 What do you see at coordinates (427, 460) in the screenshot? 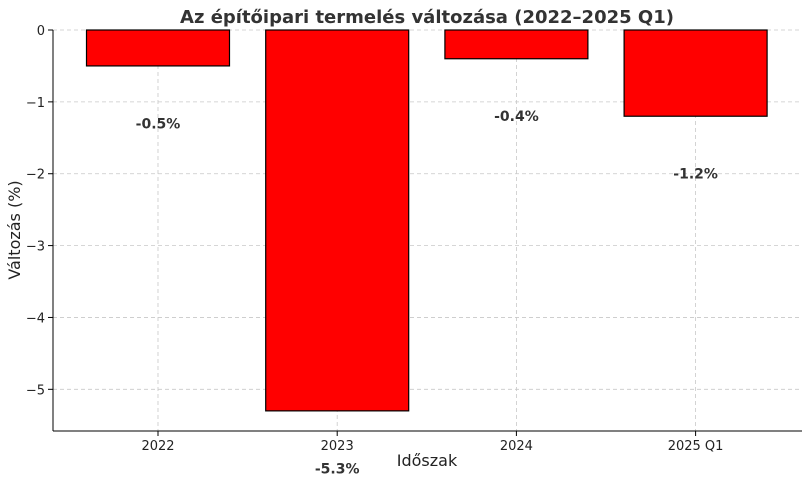
I see `x-axis-label: Időszak` at bounding box center [427, 460].